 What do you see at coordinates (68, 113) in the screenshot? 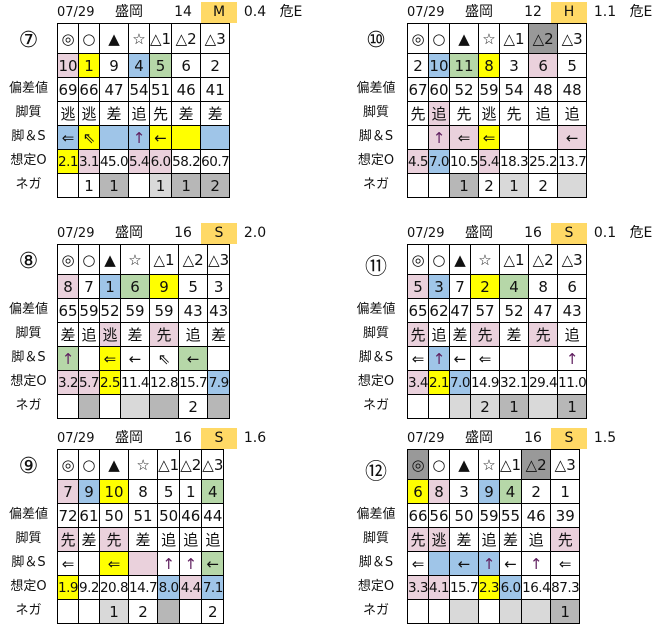
I see `running-style-cell: 逃` at bounding box center [68, 113].